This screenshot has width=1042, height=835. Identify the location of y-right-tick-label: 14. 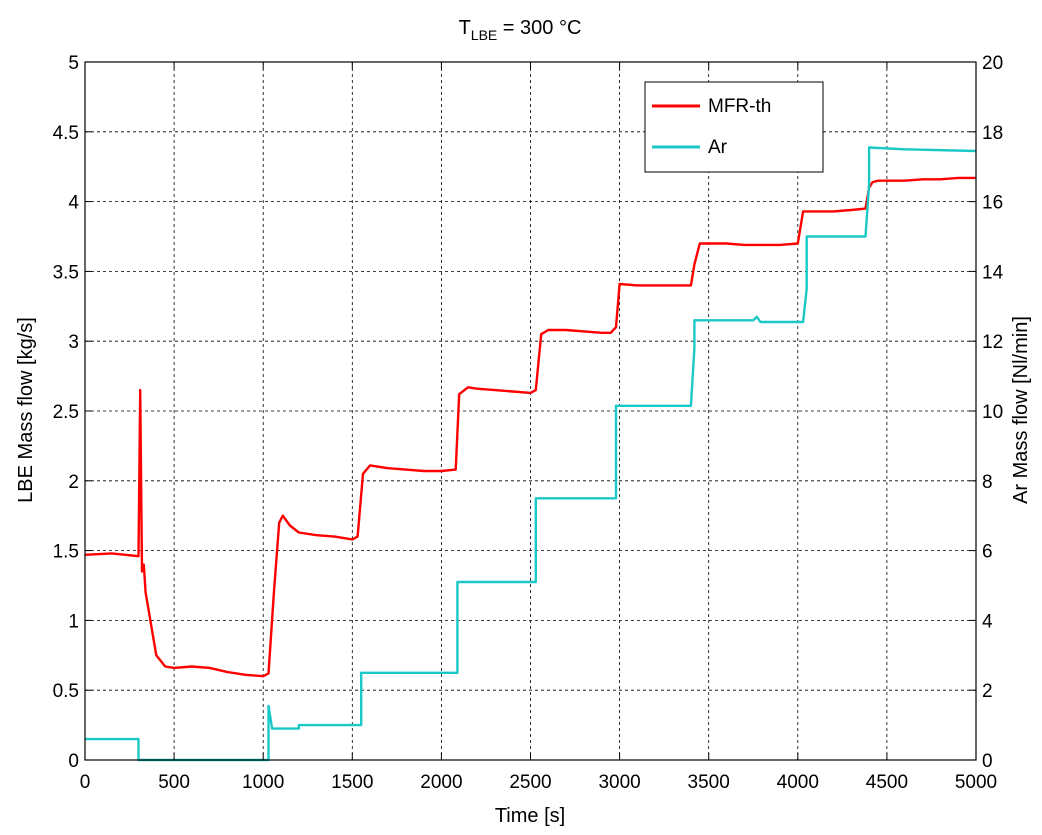
(993, 272).